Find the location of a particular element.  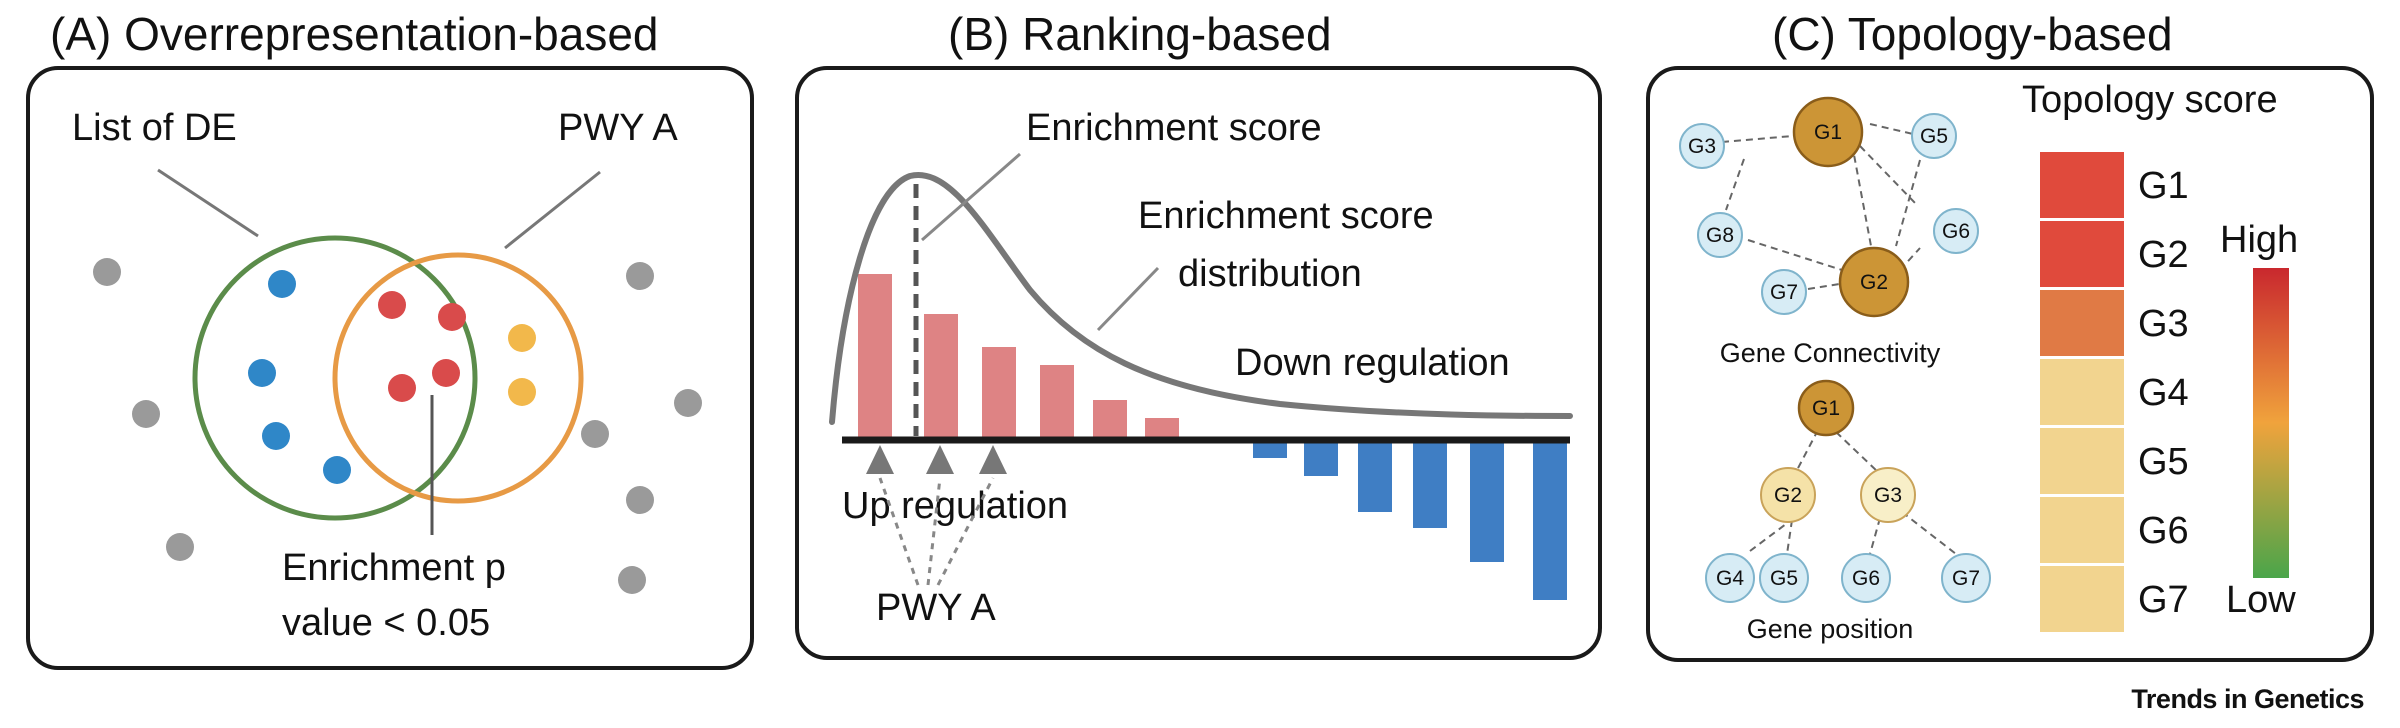

down-regulation-label: Down regulation is located at coordinates (1372, 363).